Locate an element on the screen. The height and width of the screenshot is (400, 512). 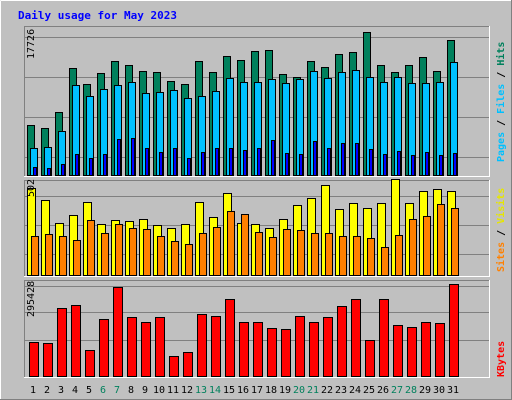
day-label-9: 9 is located at coordinates (145, 390).